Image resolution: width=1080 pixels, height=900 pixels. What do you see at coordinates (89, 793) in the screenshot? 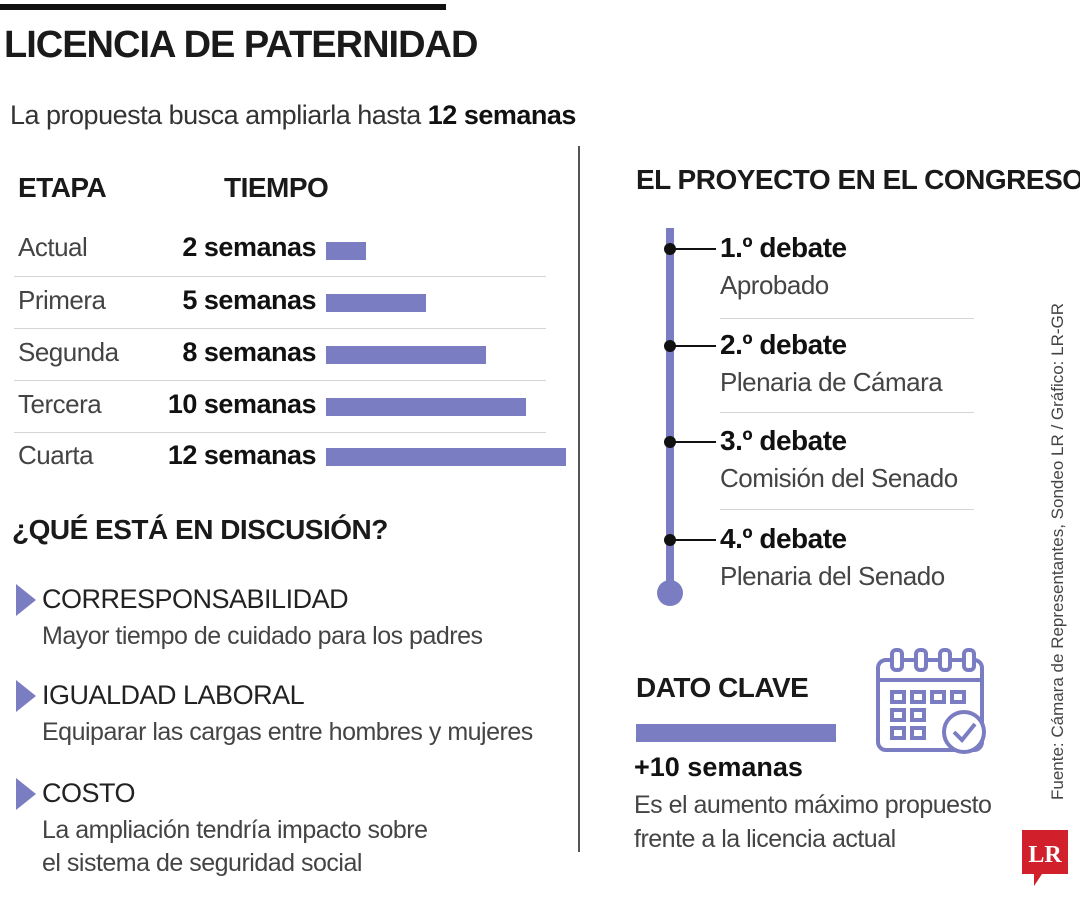
I see `discussion-item-title: COSTO` at bounding box center [89, 793].